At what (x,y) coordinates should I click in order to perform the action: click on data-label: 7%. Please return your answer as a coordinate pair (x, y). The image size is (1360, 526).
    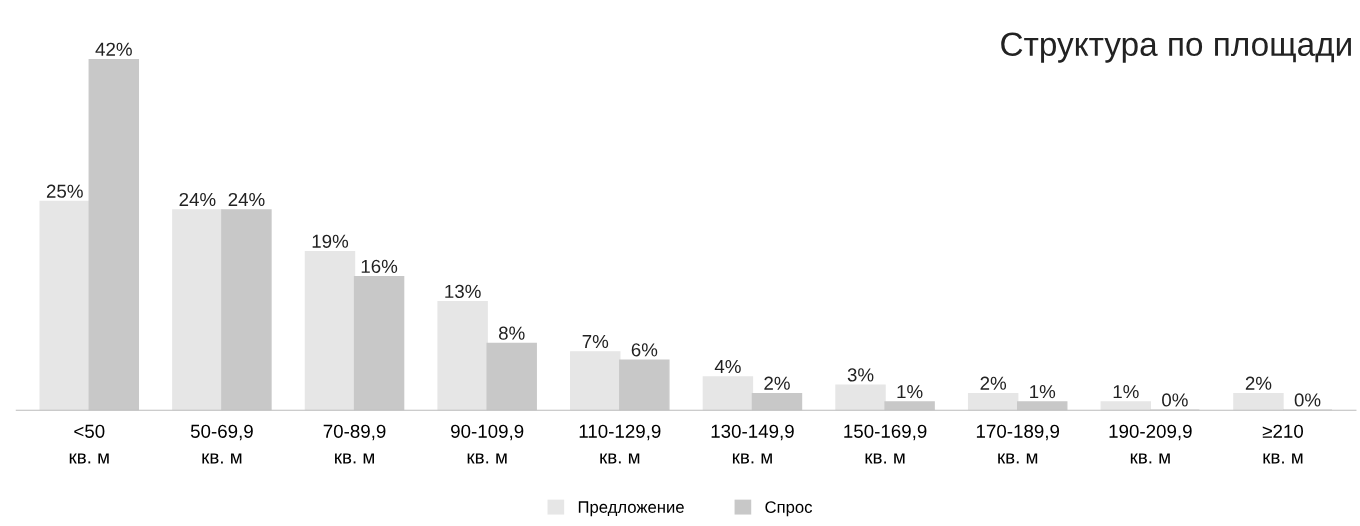
    Looking at the image, I should click on (595, 341).